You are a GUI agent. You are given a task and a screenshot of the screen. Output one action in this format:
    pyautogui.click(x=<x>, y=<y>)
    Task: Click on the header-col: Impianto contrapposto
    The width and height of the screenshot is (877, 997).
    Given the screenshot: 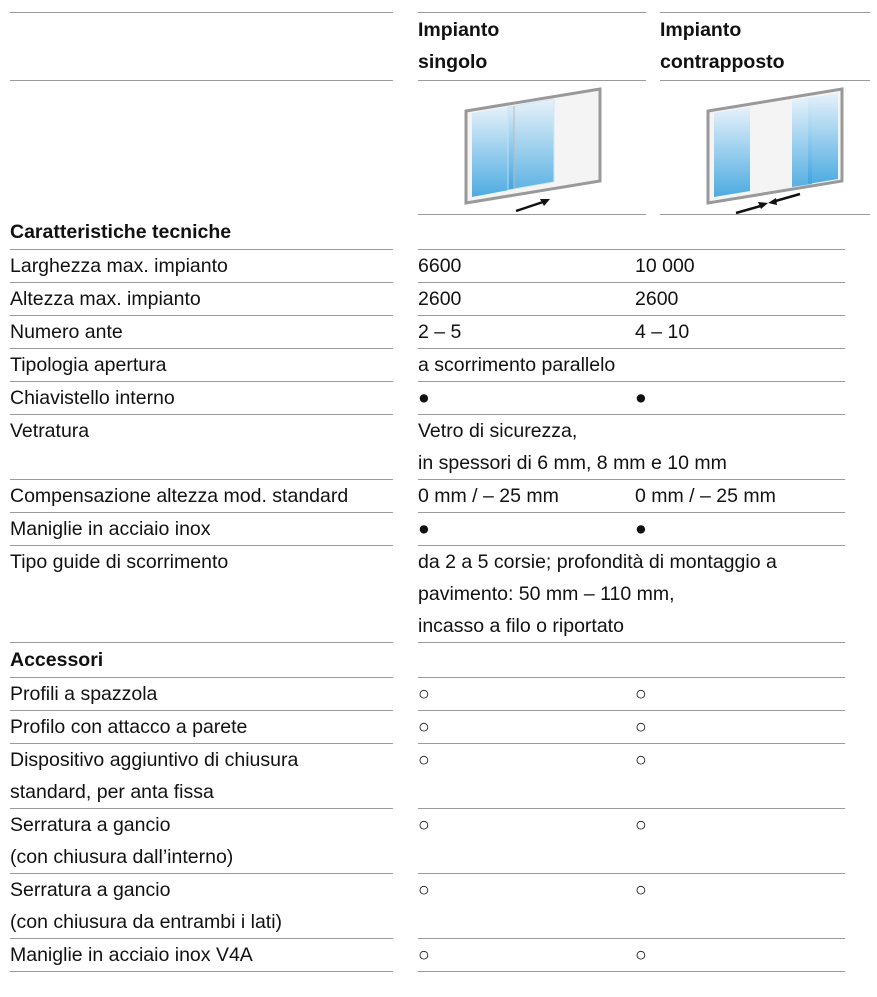 What is the action you would take?
    pyautogui.click(x=765, y=113)
    